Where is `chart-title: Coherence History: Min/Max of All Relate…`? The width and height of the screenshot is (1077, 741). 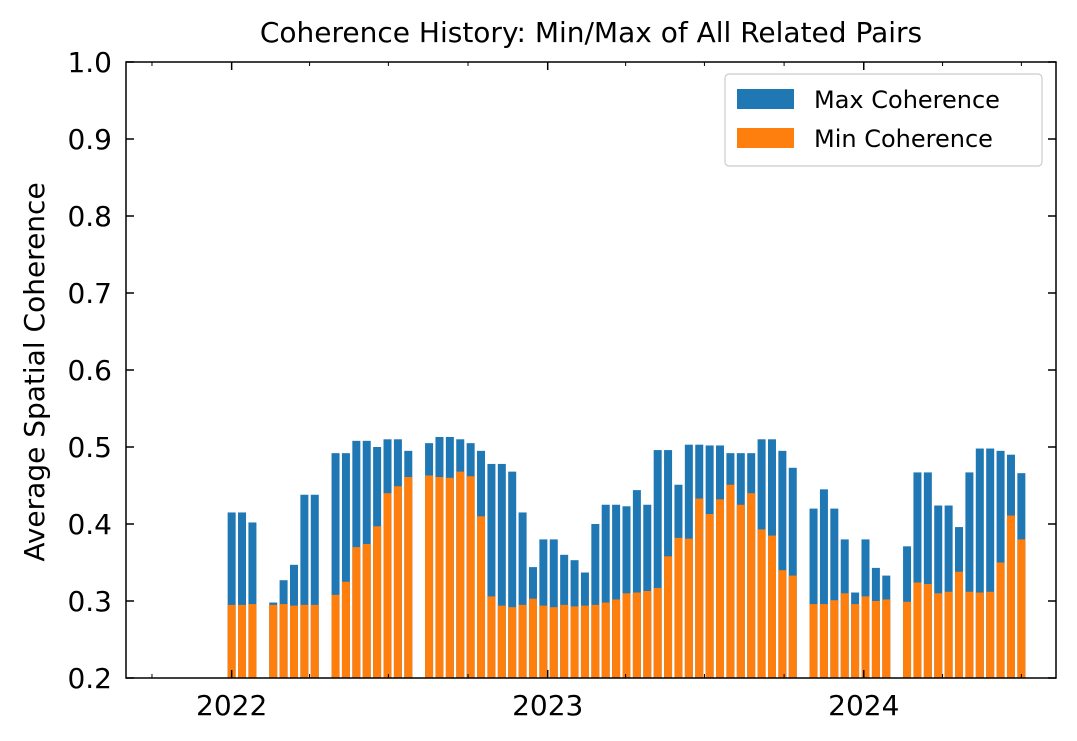 chart-title: Coherence History: Min/Max of All Relate… is located at coordinates (591, 32).